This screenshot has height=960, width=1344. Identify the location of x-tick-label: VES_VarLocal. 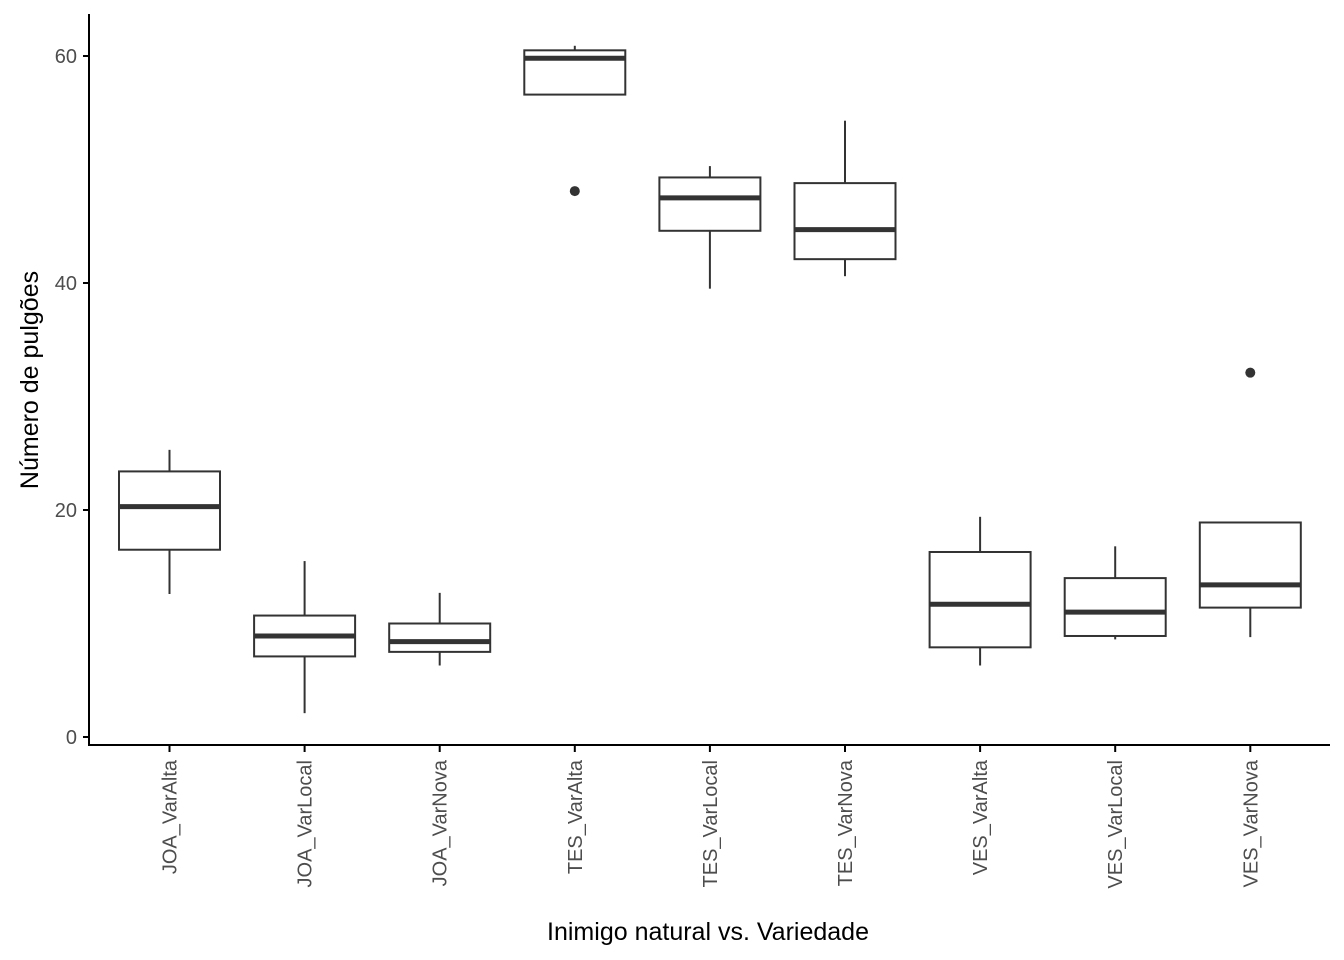
(1116, 824).